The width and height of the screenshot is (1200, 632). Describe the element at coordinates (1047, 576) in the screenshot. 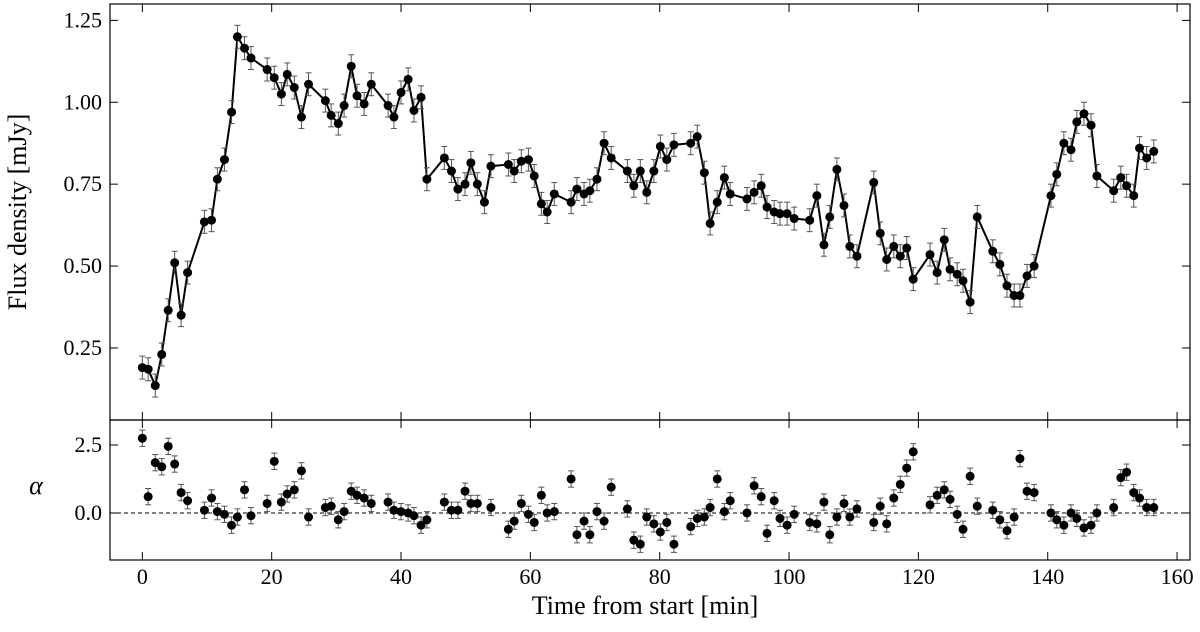

I see `x-tick-label: 140` at that location.